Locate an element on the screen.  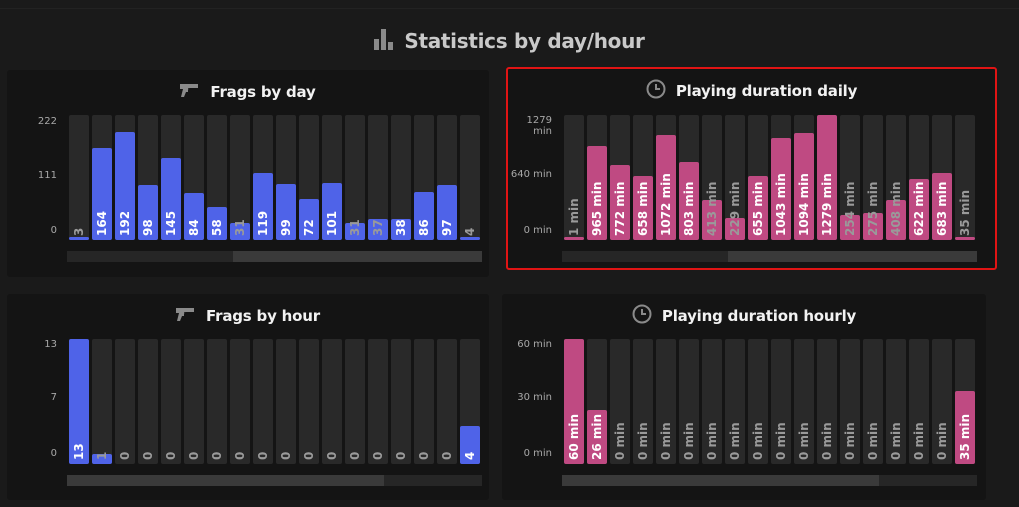
bar-column: 192 is located at coordinates (124, 177).